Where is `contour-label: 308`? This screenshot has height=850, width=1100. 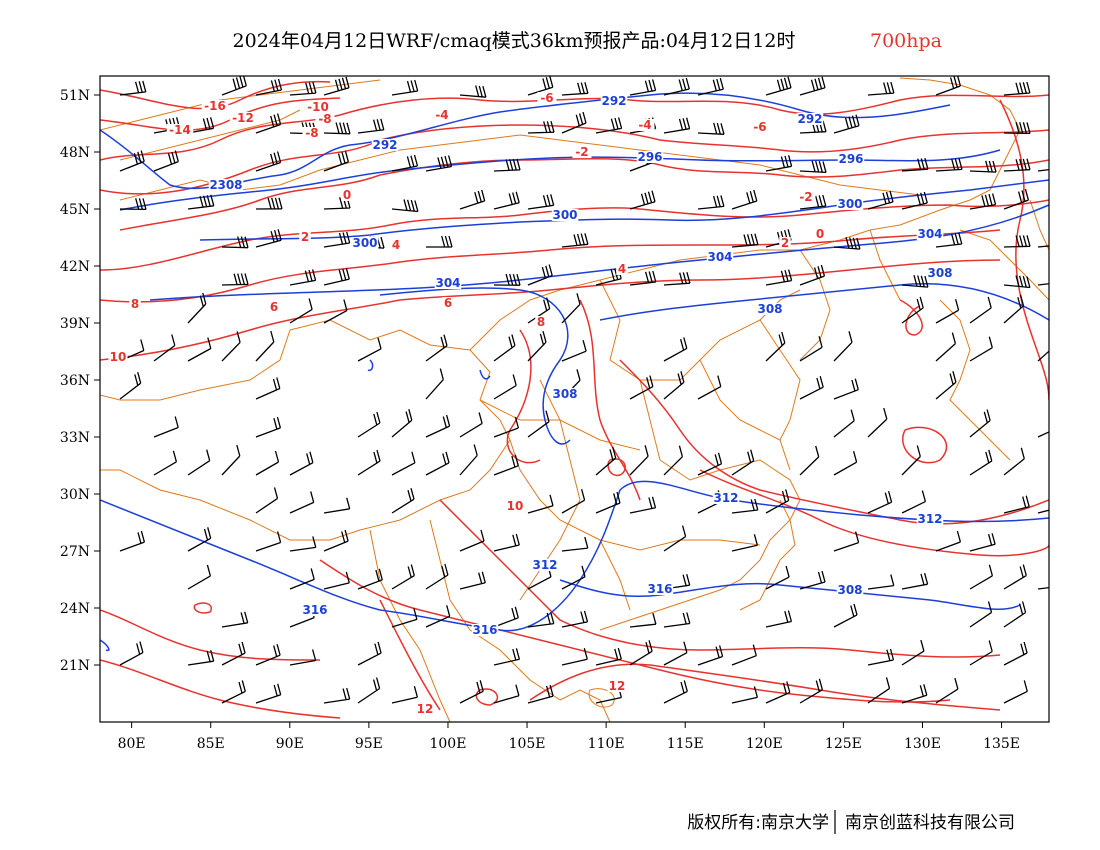 contour-label: 308 is located at coordinates (939, 273).